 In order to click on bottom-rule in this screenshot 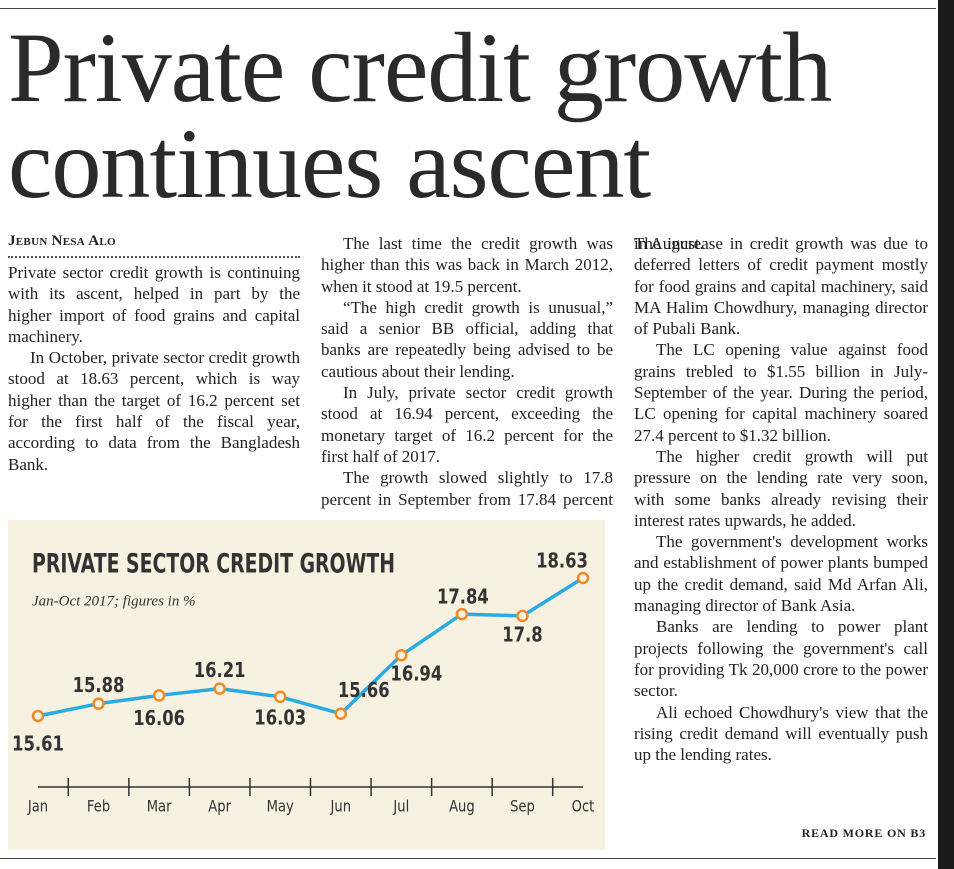, I will do `click(468, 858)`.